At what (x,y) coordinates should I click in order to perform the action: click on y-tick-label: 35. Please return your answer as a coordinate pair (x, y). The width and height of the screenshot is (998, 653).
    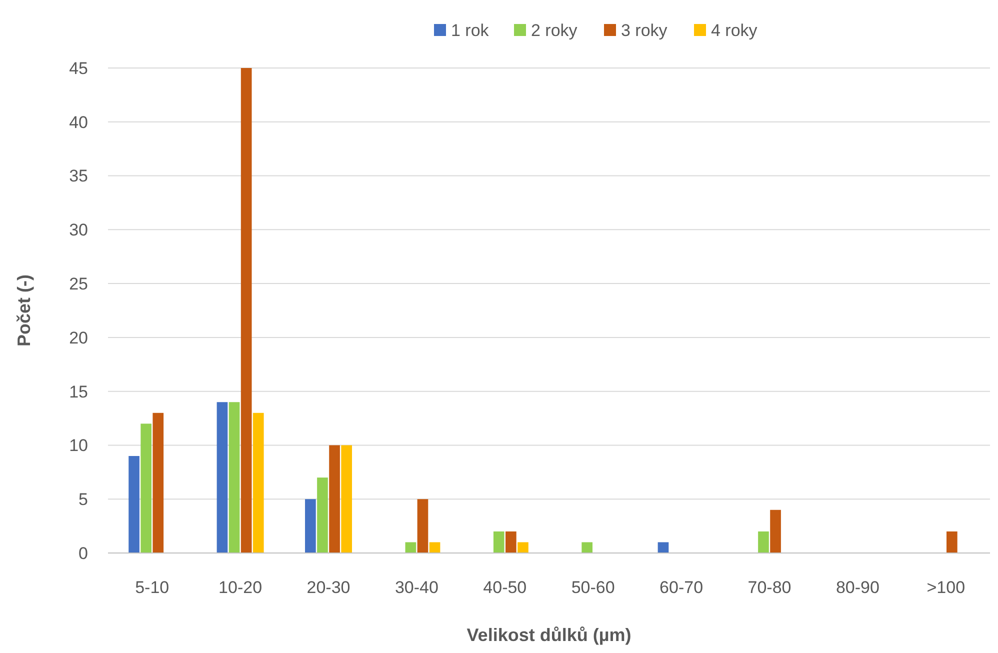
    Looking at the image, I should click on (78, 176).